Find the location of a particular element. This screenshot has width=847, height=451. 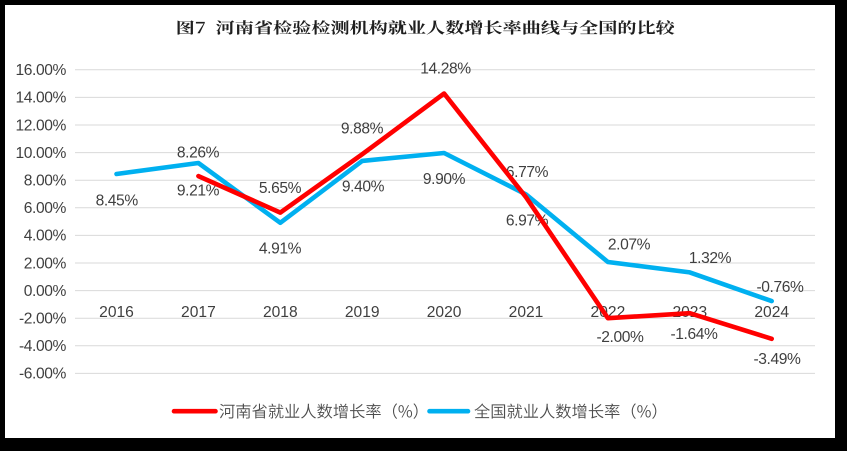

svg-text: 1.32% is located at coordinates (710, 258).